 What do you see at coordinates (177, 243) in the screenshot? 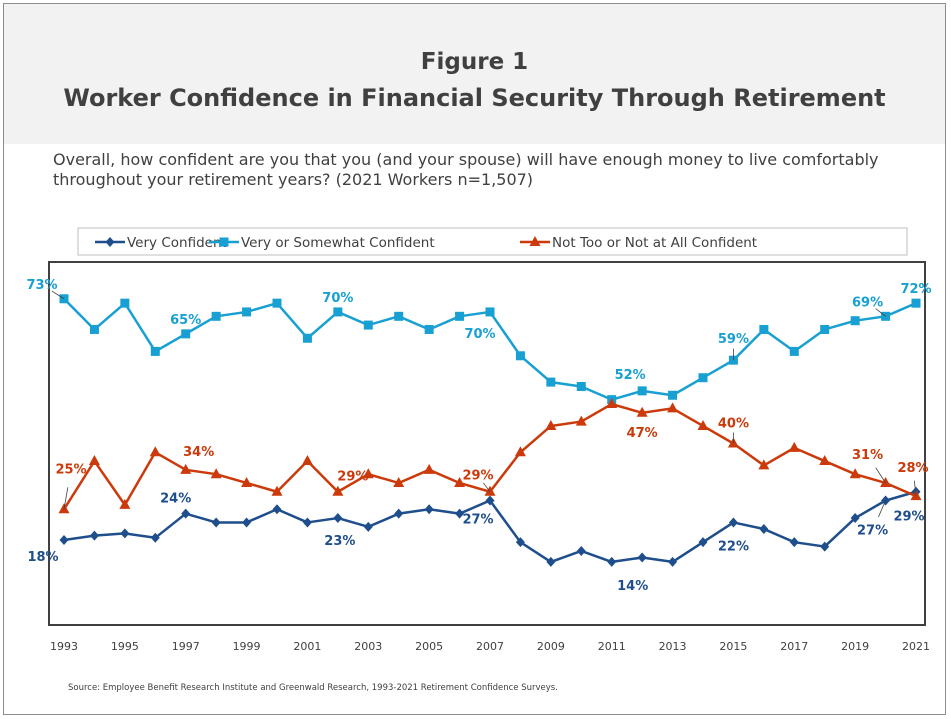
I see `legend-label: Very Confident` at bounding box center [177, 243].